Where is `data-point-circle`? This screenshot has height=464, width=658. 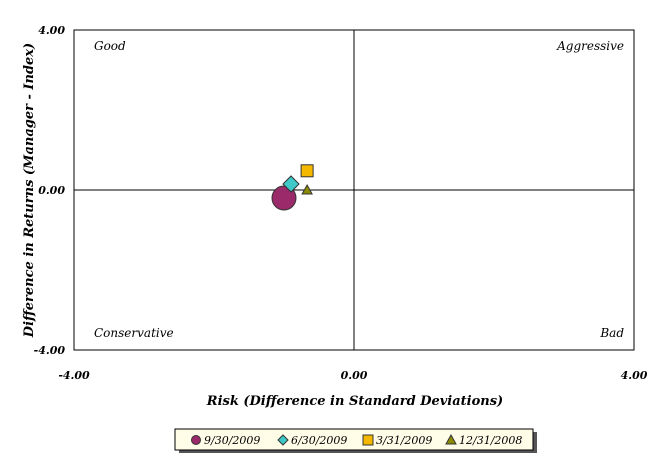
data-point-circle is located at coordinates (284, 198).